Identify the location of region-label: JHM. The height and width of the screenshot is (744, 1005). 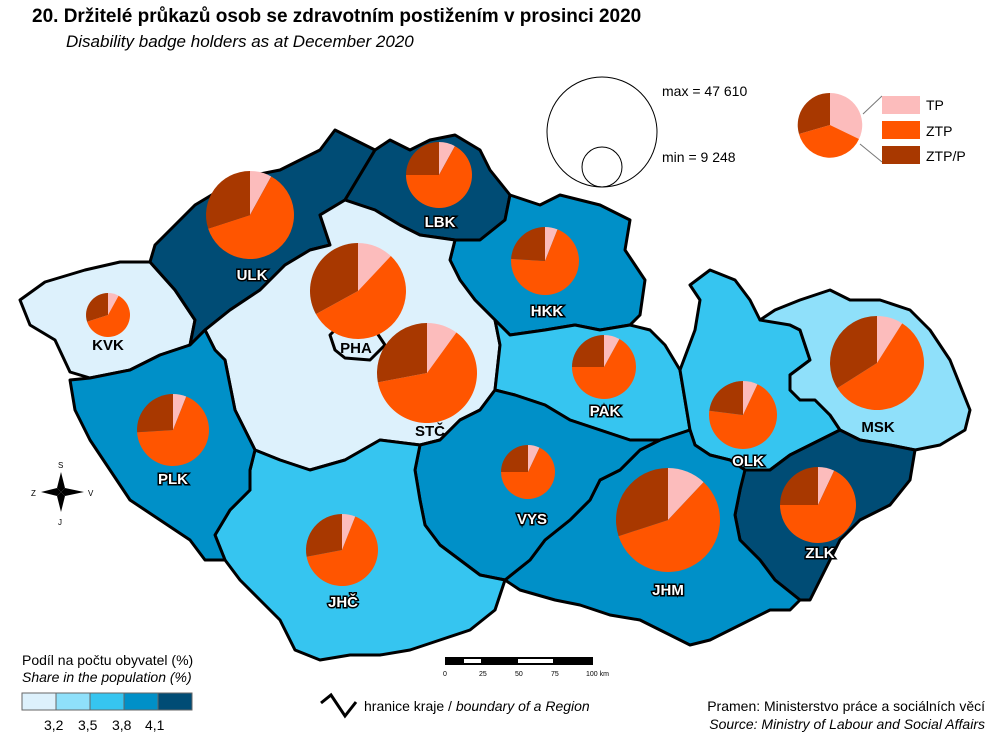
(668, 590).